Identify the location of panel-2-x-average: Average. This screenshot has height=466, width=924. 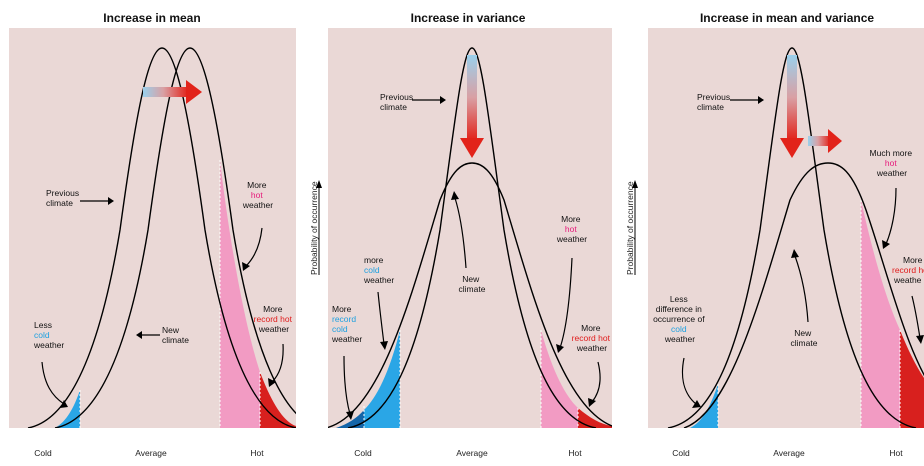
(472, 453).